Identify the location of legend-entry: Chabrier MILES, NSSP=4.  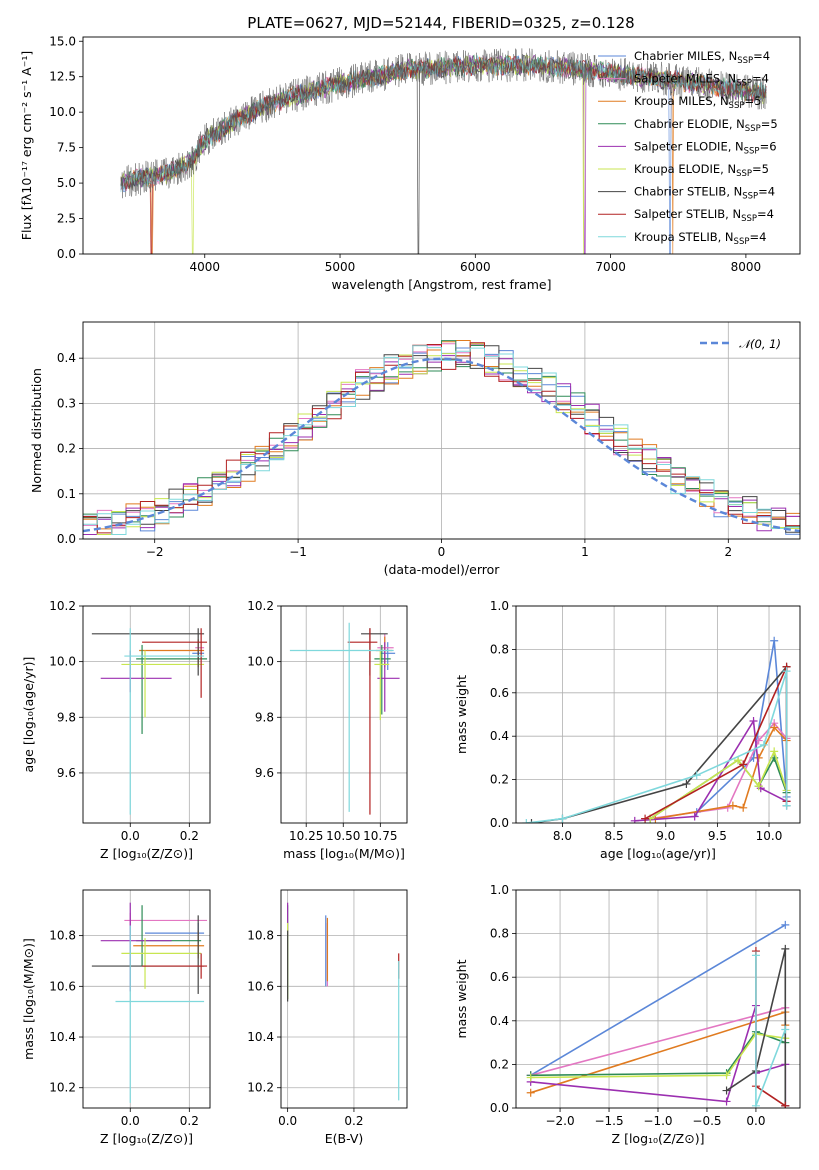
(702, 57).